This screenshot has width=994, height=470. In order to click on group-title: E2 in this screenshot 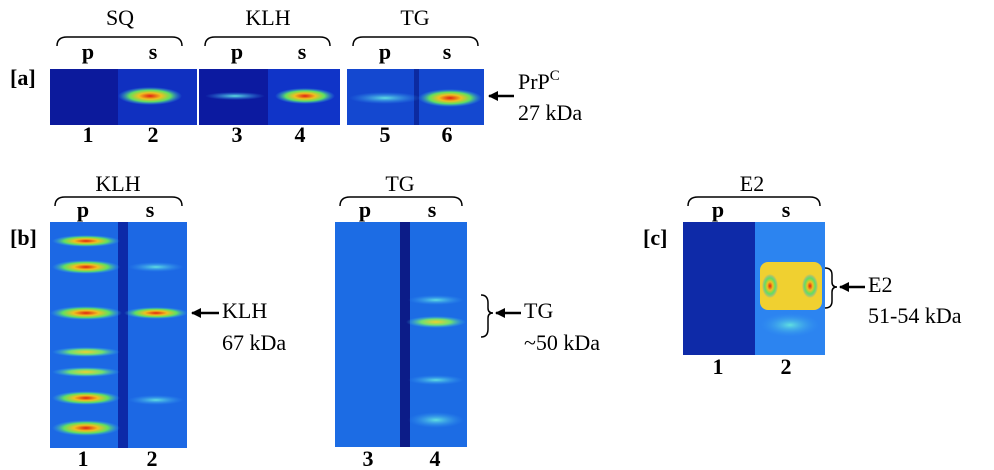, I will do `click(752, 183)`.